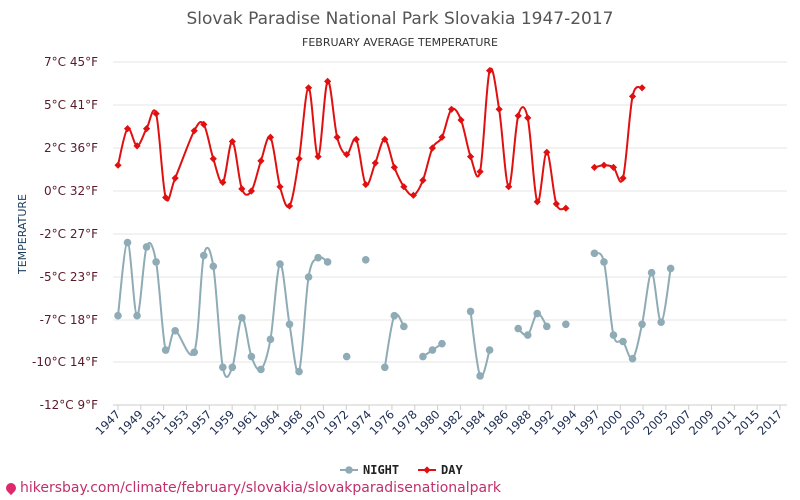  What do you see at coordinates (176, 422) in the screenshot?
I see `x-tick-label: 1953` at bounding box center [176, 422].